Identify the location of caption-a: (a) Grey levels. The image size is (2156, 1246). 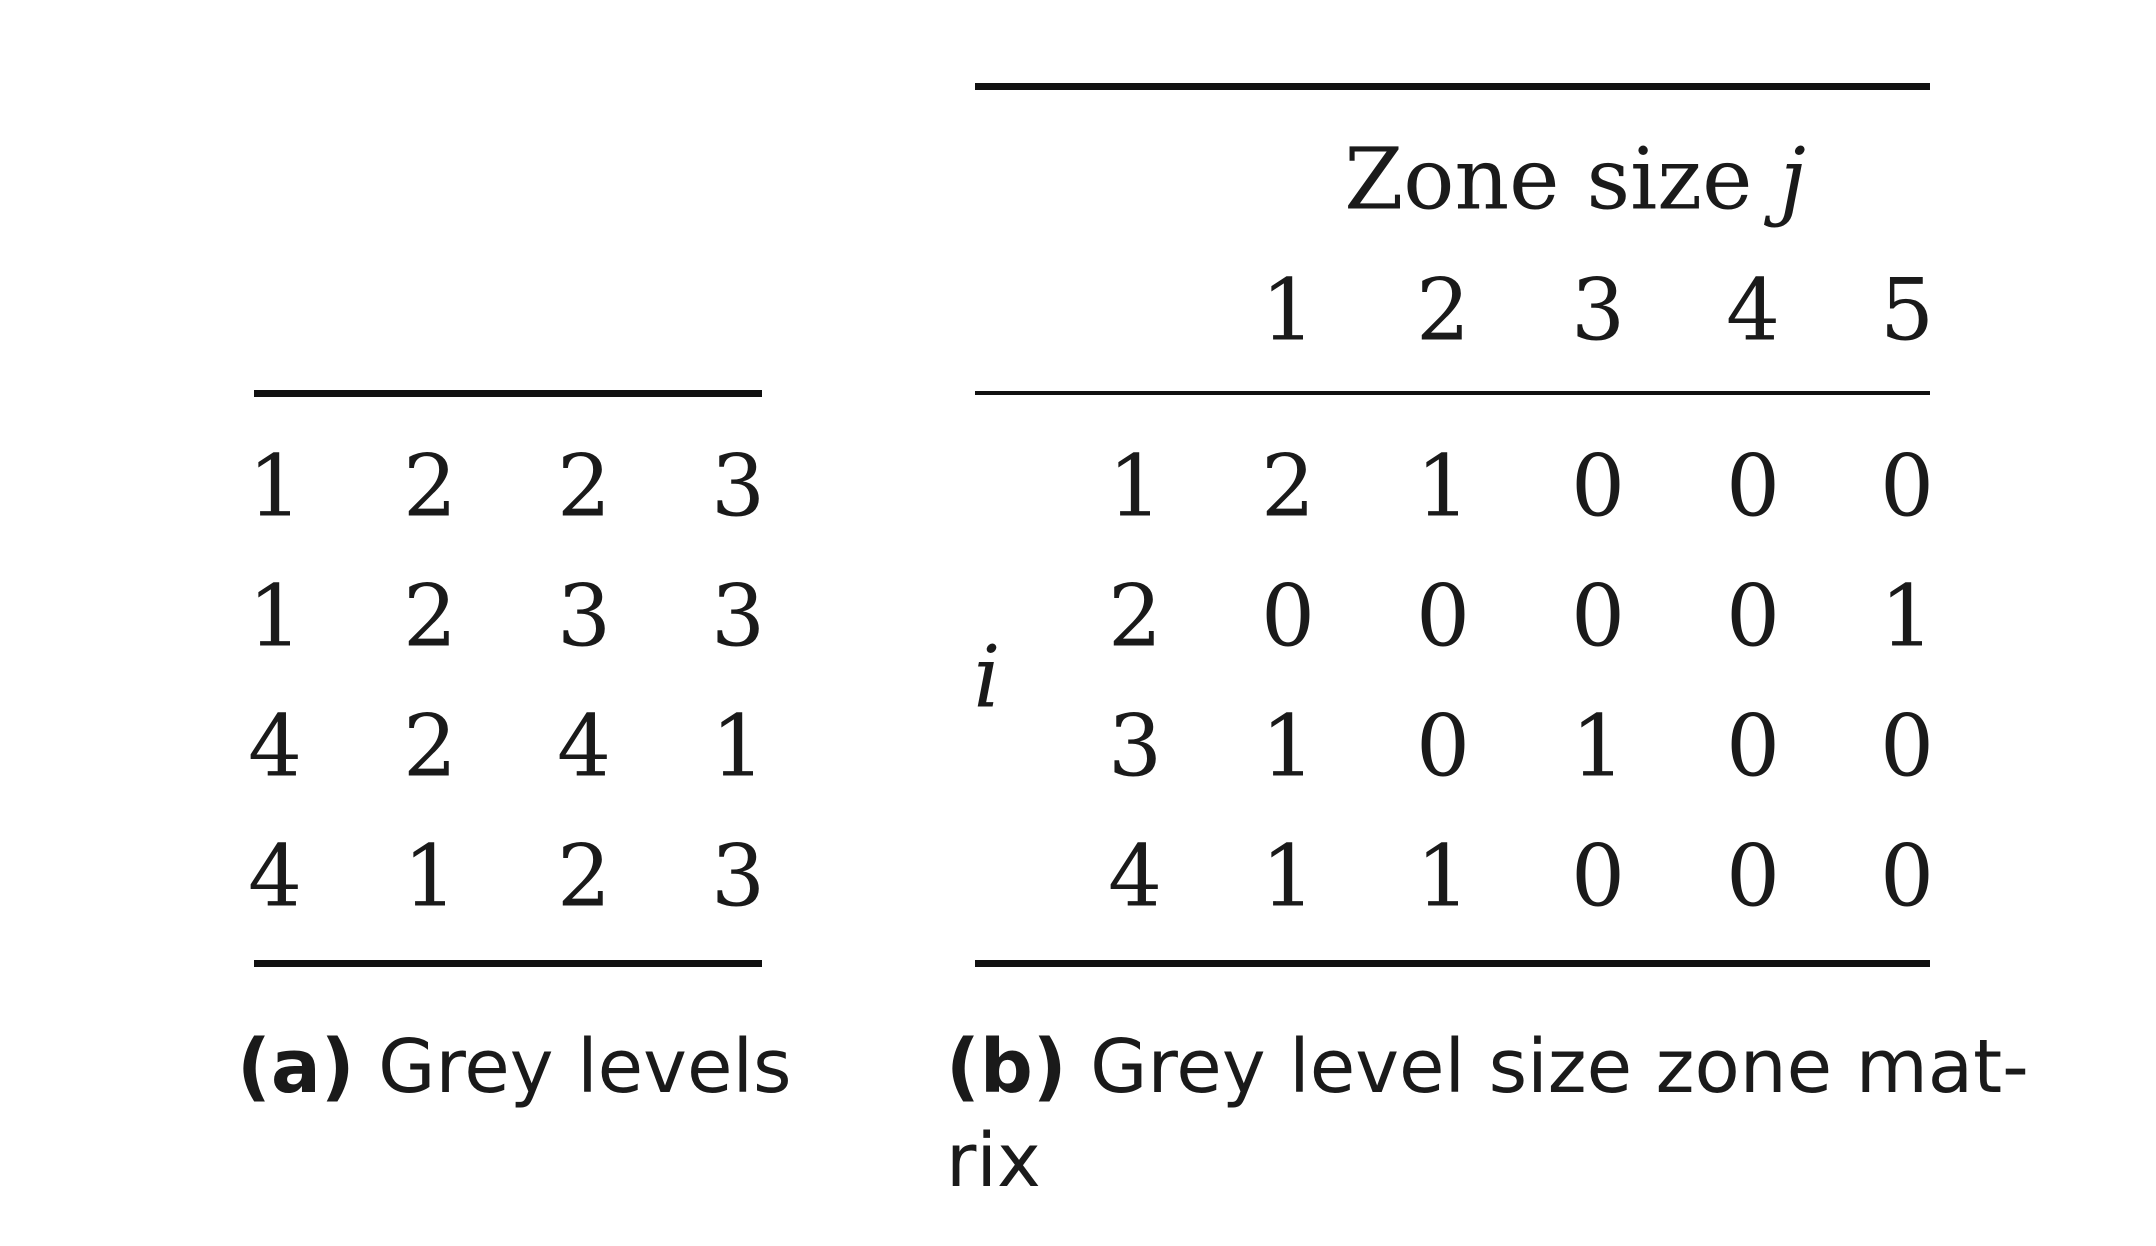
(514, 1067).